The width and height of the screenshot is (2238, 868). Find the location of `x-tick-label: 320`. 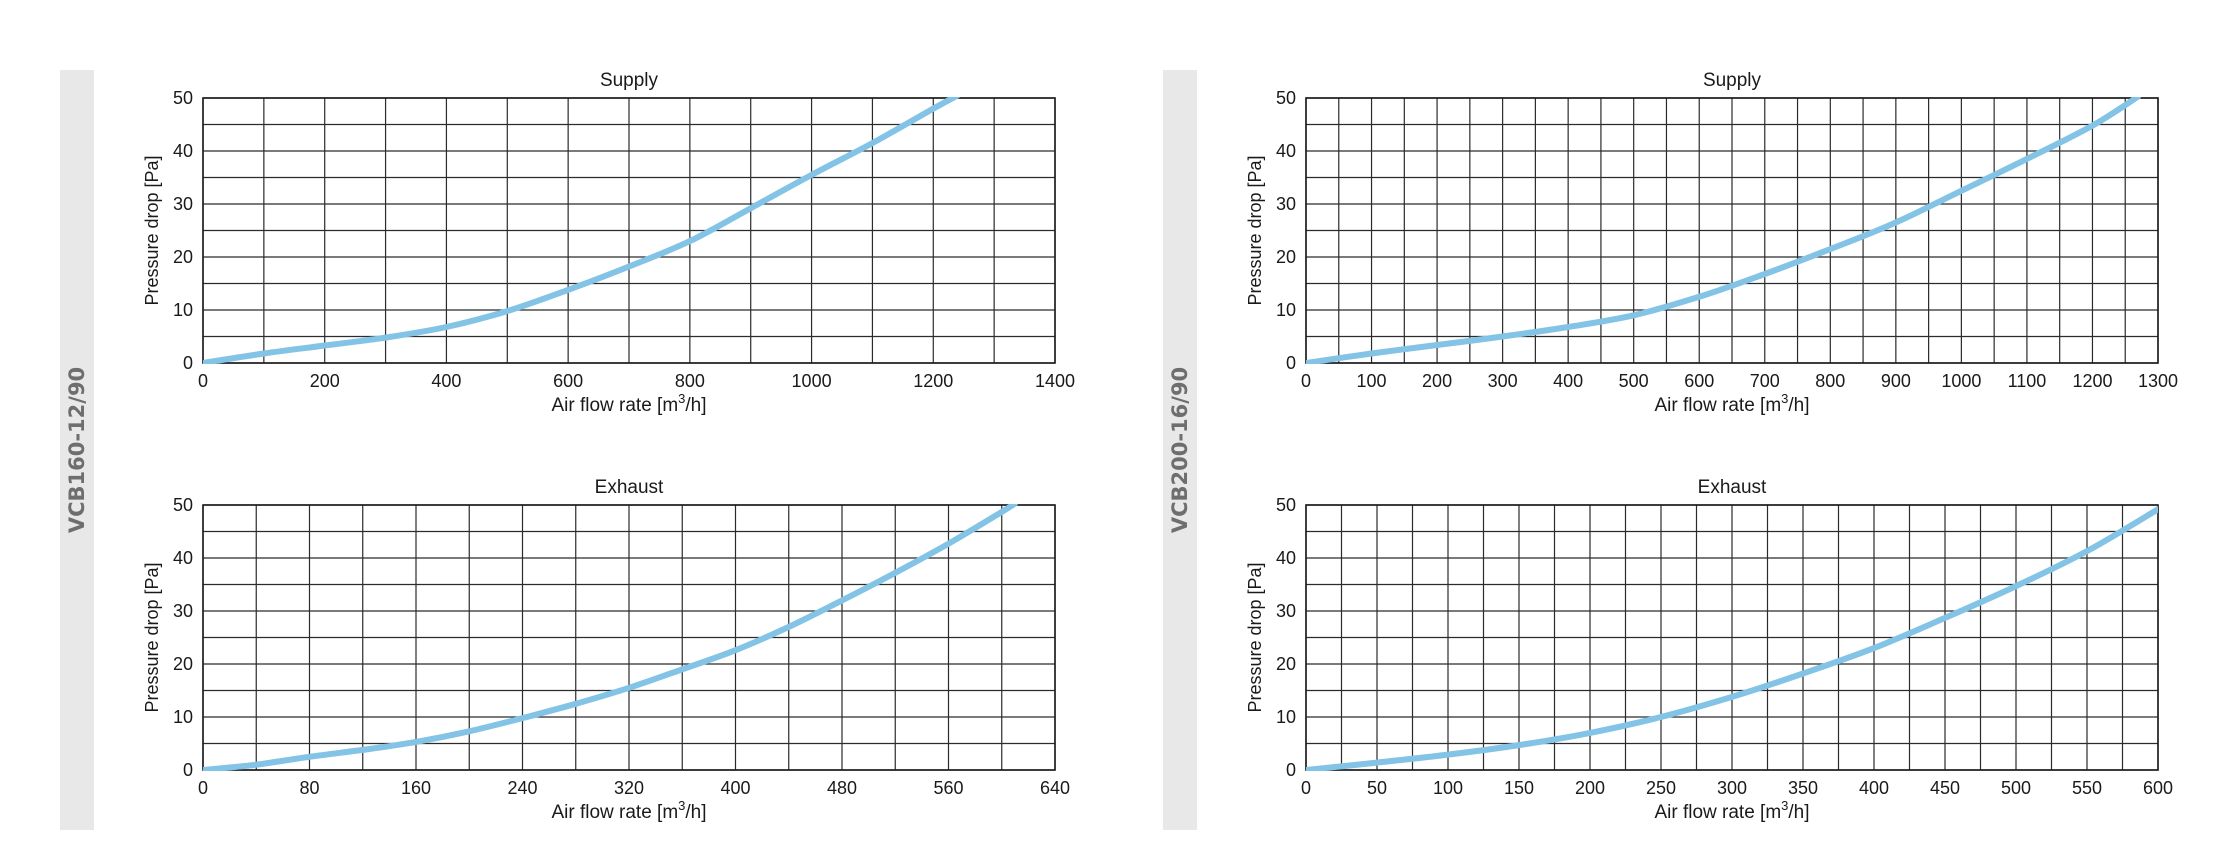

x-tick-label: 320 is located at coordinates (629, 788).